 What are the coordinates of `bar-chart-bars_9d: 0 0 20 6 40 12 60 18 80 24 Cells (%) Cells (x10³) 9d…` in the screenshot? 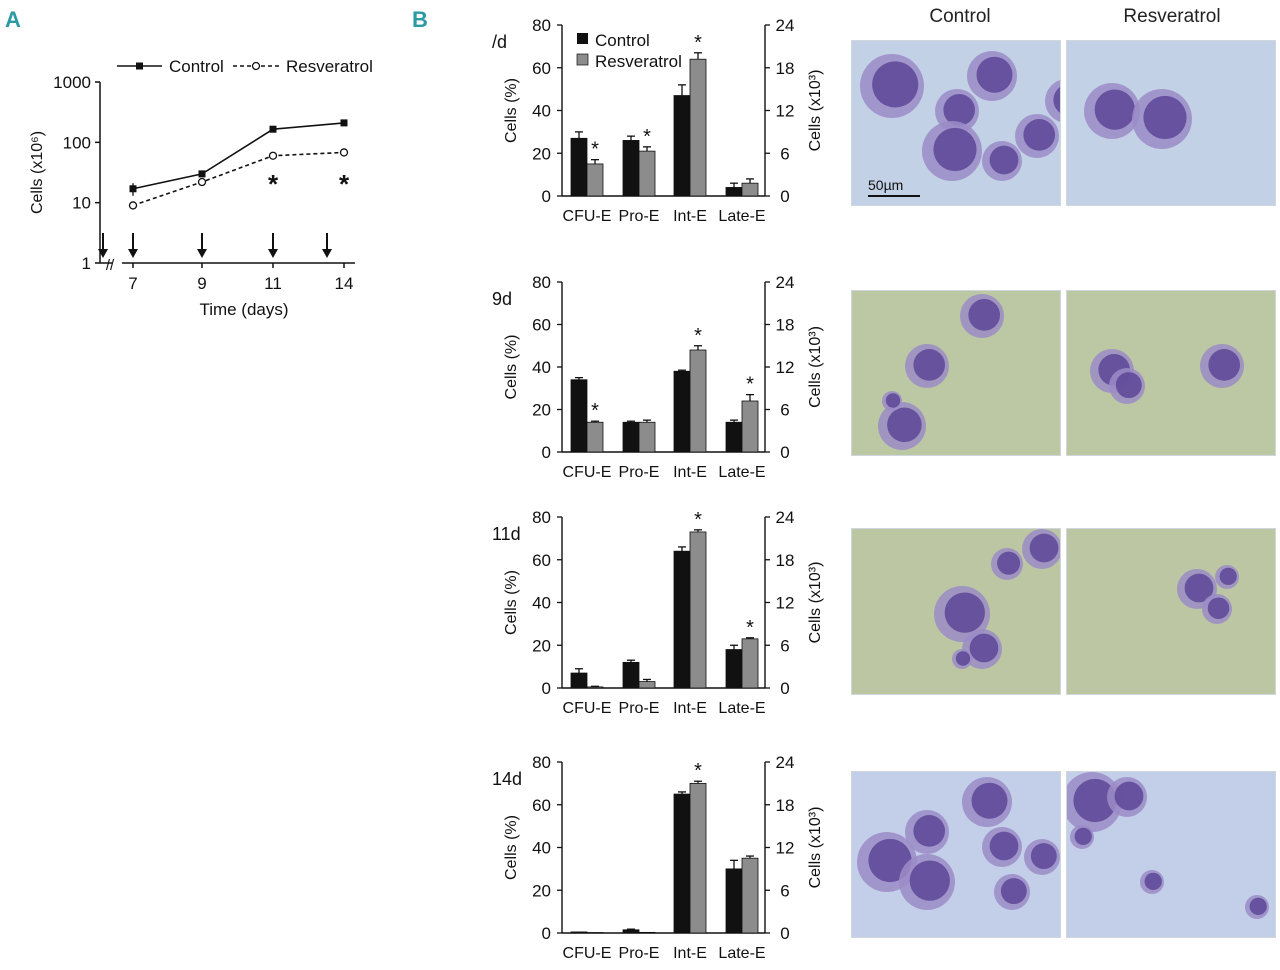 It's located at (658, 377).